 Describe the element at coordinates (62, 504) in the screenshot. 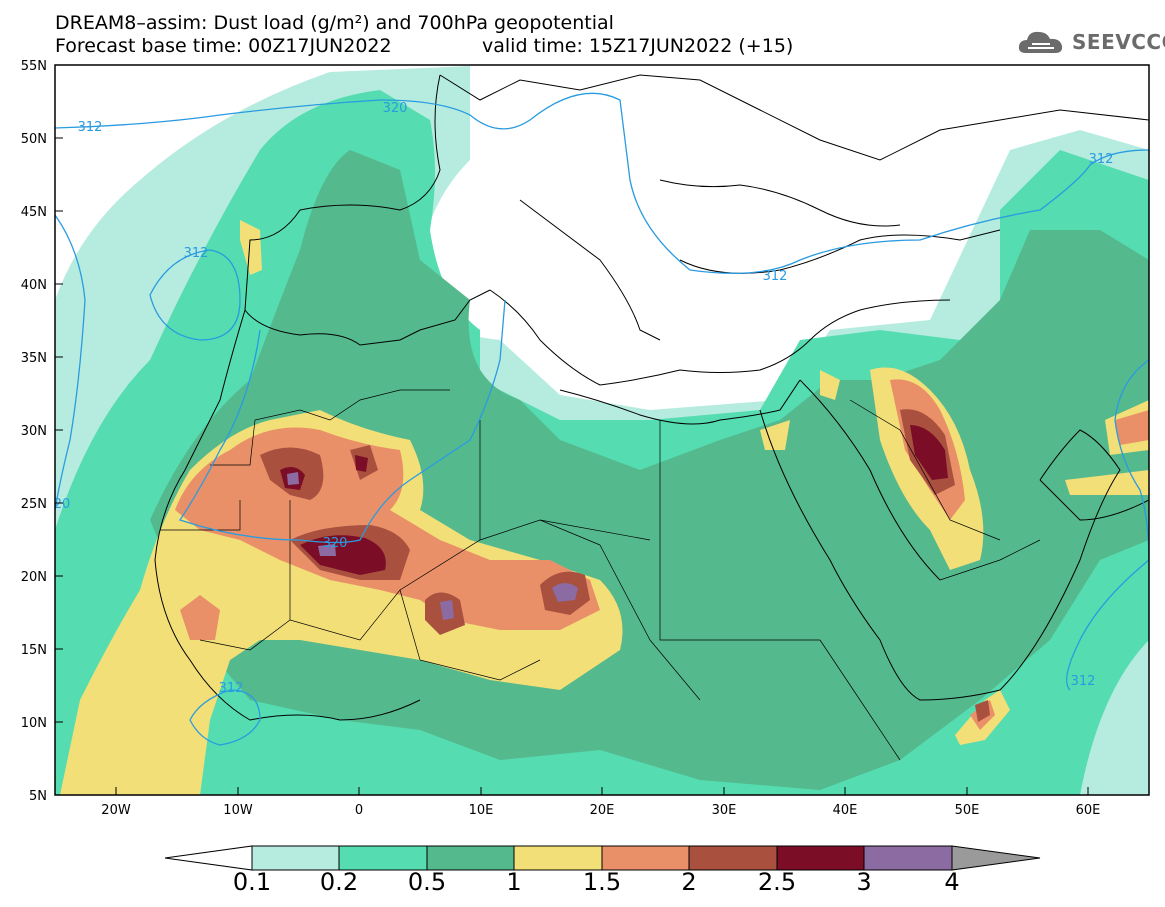

I see `contour-label: 20` at that location.